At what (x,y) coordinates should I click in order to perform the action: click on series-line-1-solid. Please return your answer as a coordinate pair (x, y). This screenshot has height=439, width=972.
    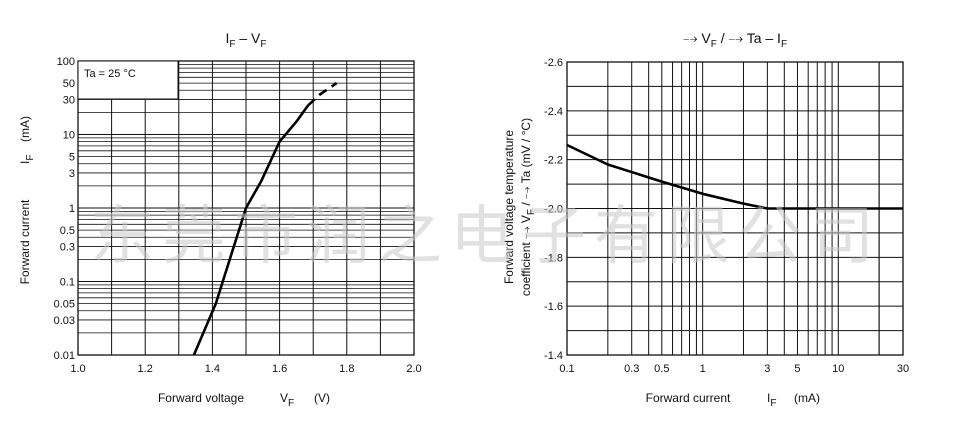
    Looking at the image, I should click on (251, 230).